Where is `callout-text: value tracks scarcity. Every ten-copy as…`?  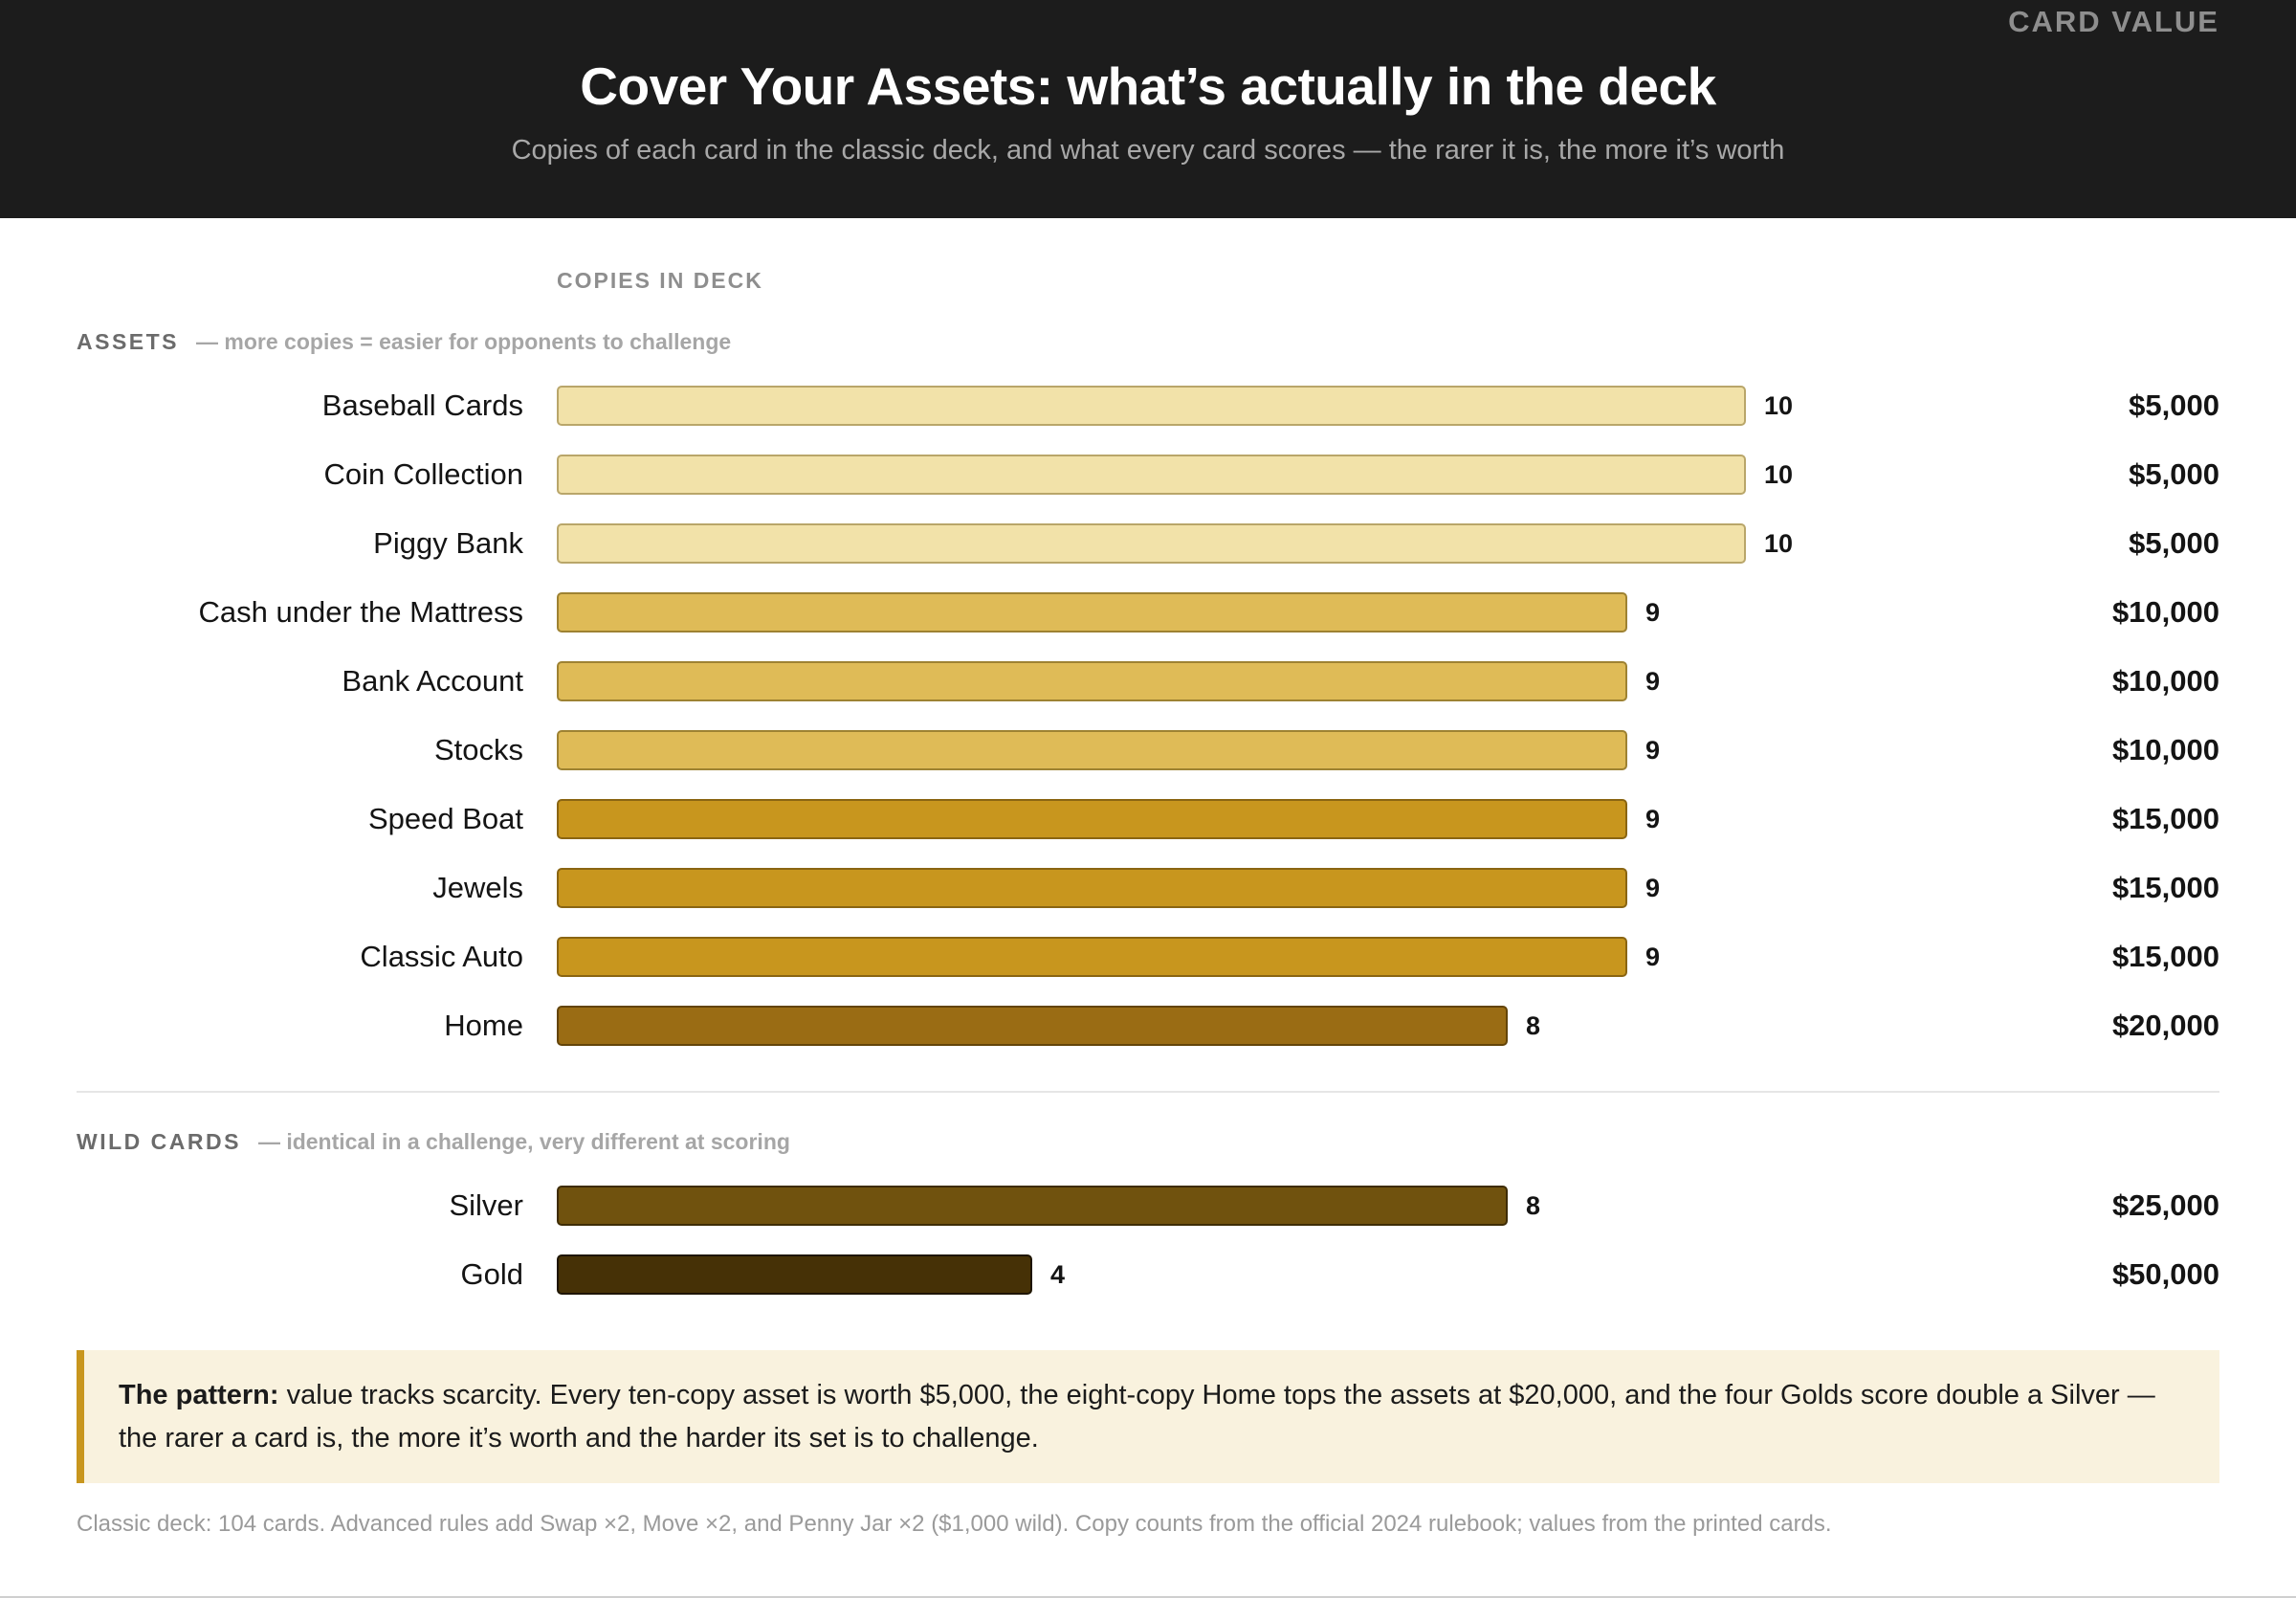
callout-text: value tracks scarcity. Every ten-copy as… is located at coordinates (1137, 1417).